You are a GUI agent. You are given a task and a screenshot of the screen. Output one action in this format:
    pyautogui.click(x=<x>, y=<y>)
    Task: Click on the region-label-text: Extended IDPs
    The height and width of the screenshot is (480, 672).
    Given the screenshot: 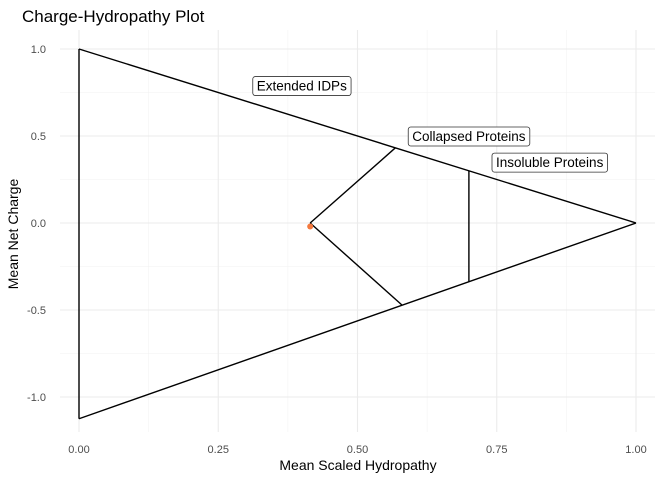 What is the action you would take?
    pyautogui.click(x=302, y=86)
    